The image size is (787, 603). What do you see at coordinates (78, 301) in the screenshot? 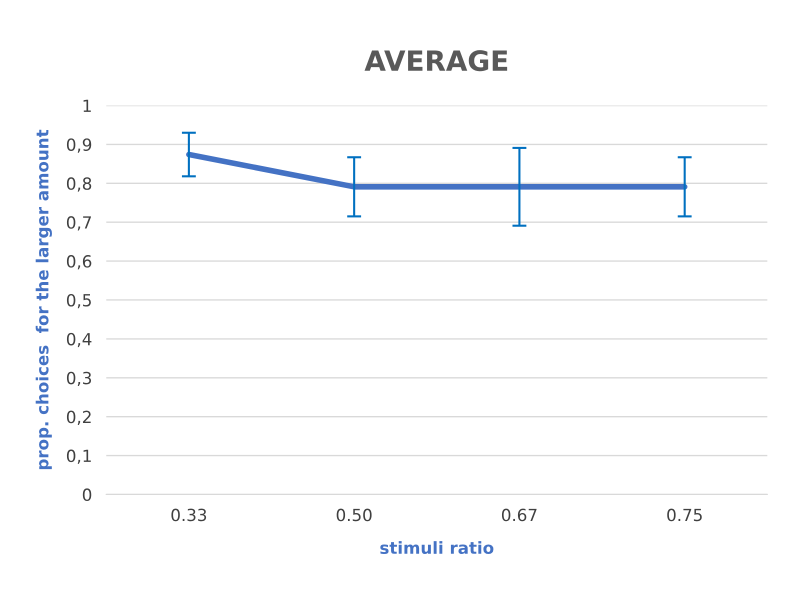
I see `y-tick-label: 0,5` at bounding box center [78, 301].